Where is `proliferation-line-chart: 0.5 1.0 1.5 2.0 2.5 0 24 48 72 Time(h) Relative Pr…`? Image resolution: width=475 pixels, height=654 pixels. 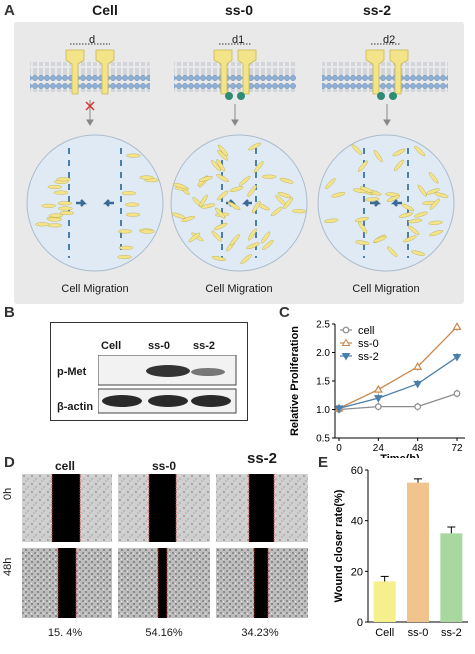 proliferation-line-chart: 0.5 1.0 1.5 2.0 2.5 0 24 48 72 Time(h) Relative Pr… is located at coordinates (377, 389).